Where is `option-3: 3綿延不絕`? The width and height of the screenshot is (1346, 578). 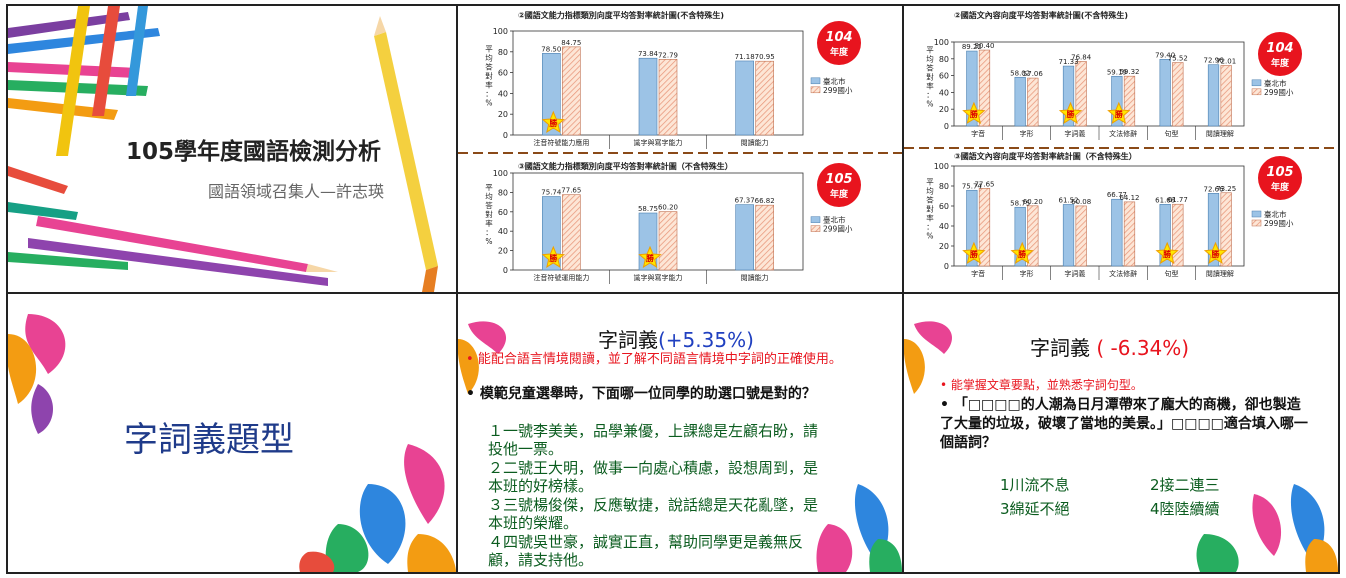 option-3: 3綿延不絕 is located at coordinates (1035, 509).